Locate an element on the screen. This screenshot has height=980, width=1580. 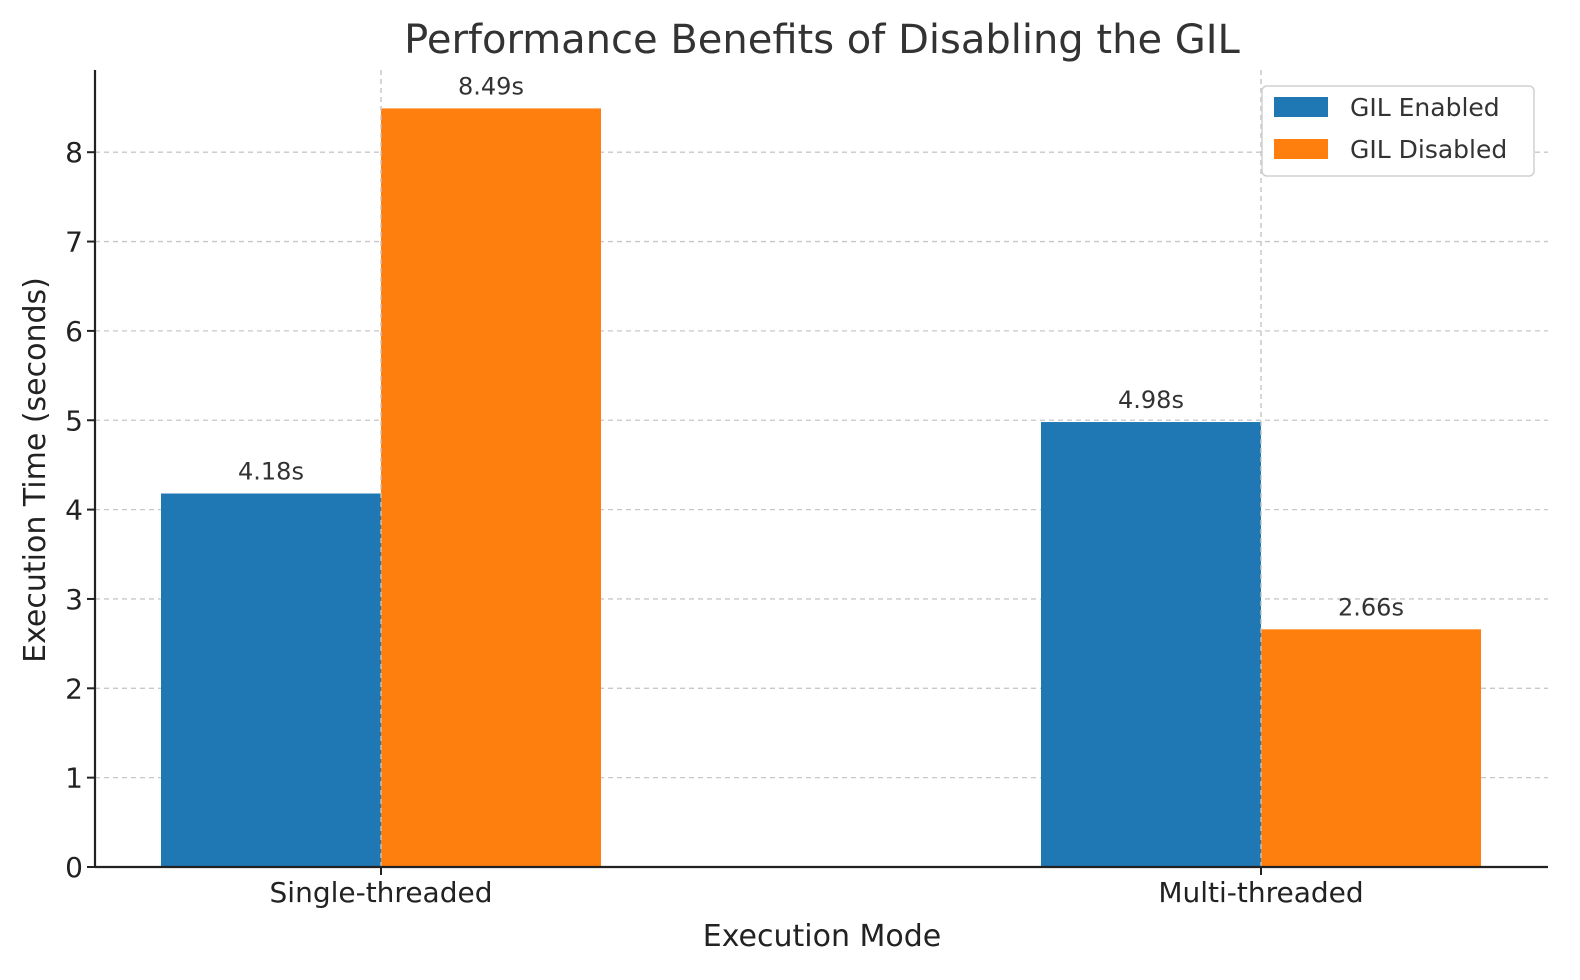
legend-label-gil-enabled: GIL Enabled is located at coordinates (1425, 107).